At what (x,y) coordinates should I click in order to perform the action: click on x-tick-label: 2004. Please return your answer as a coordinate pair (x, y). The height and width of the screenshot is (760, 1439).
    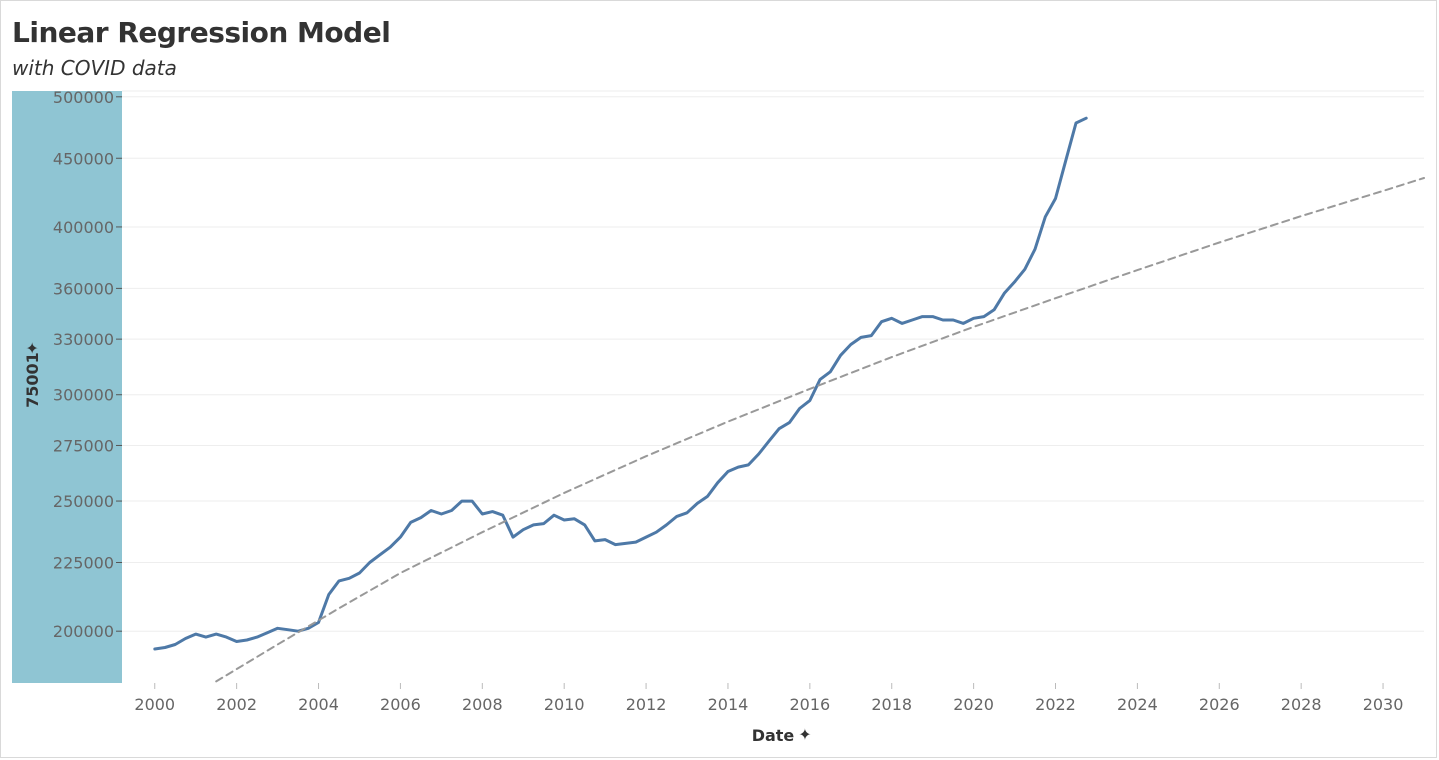
    Looking at the image, I should click on (318, 704).